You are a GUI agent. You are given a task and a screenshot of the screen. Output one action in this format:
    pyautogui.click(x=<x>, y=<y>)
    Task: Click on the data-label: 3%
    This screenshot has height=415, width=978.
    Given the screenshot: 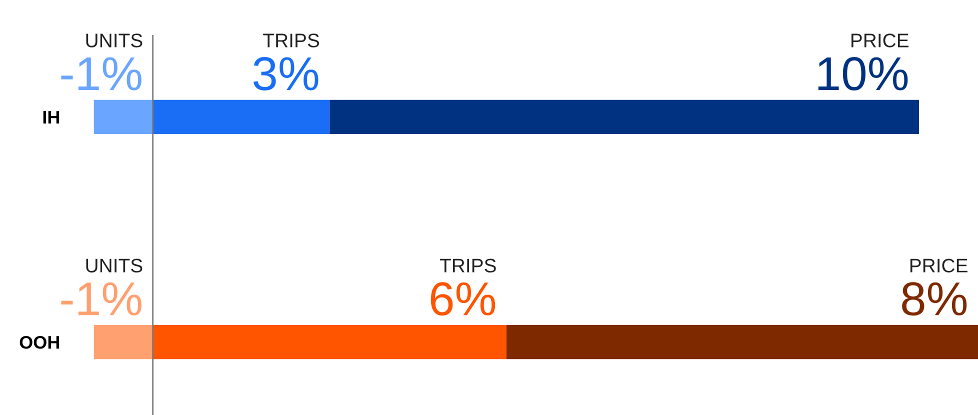 What is the action you would take?
    pyautogui.click(x=285, y=73)
    